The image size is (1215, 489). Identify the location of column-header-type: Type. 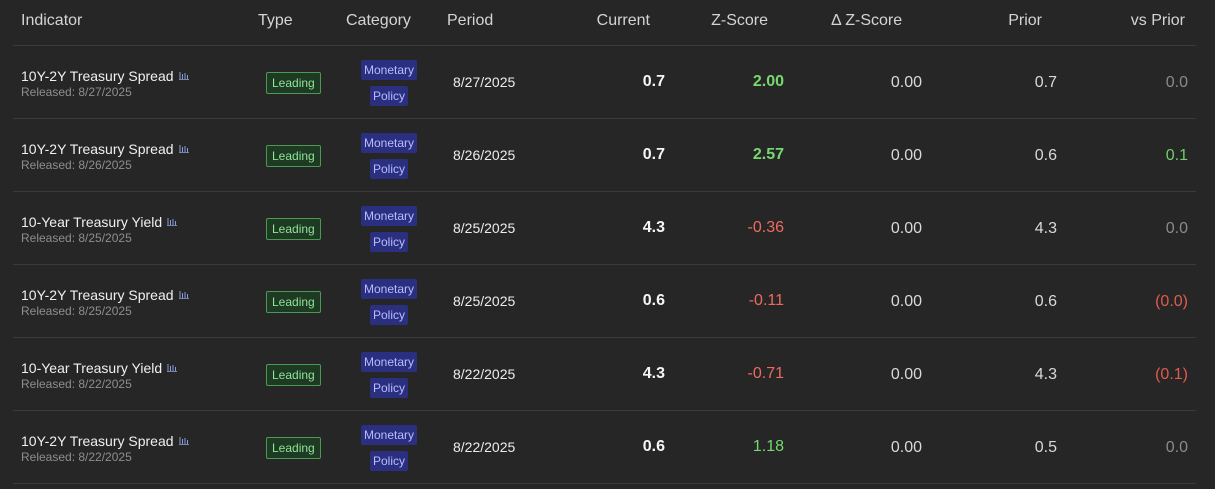
(275, 20).